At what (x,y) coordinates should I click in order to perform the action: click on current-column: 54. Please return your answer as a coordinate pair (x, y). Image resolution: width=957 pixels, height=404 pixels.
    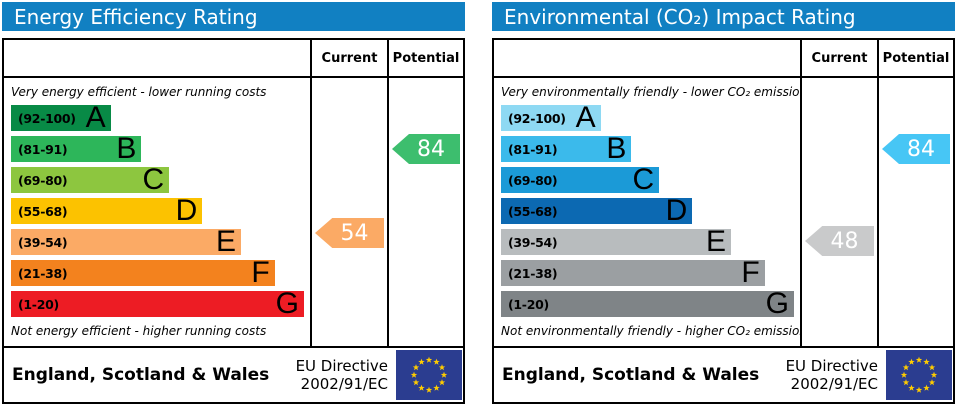
    Looking at the image, I should click on (348, 212).